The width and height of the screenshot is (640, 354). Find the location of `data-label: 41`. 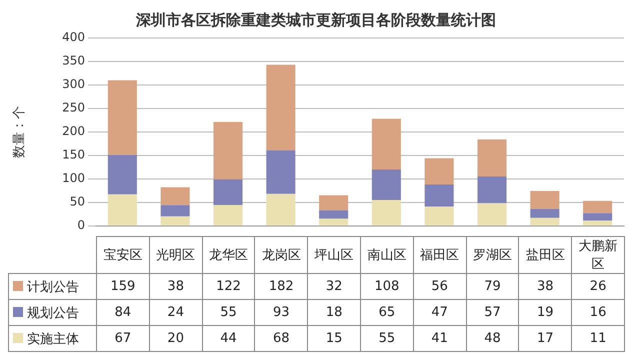

data-label: 41 is located at coordinates (439, 339).